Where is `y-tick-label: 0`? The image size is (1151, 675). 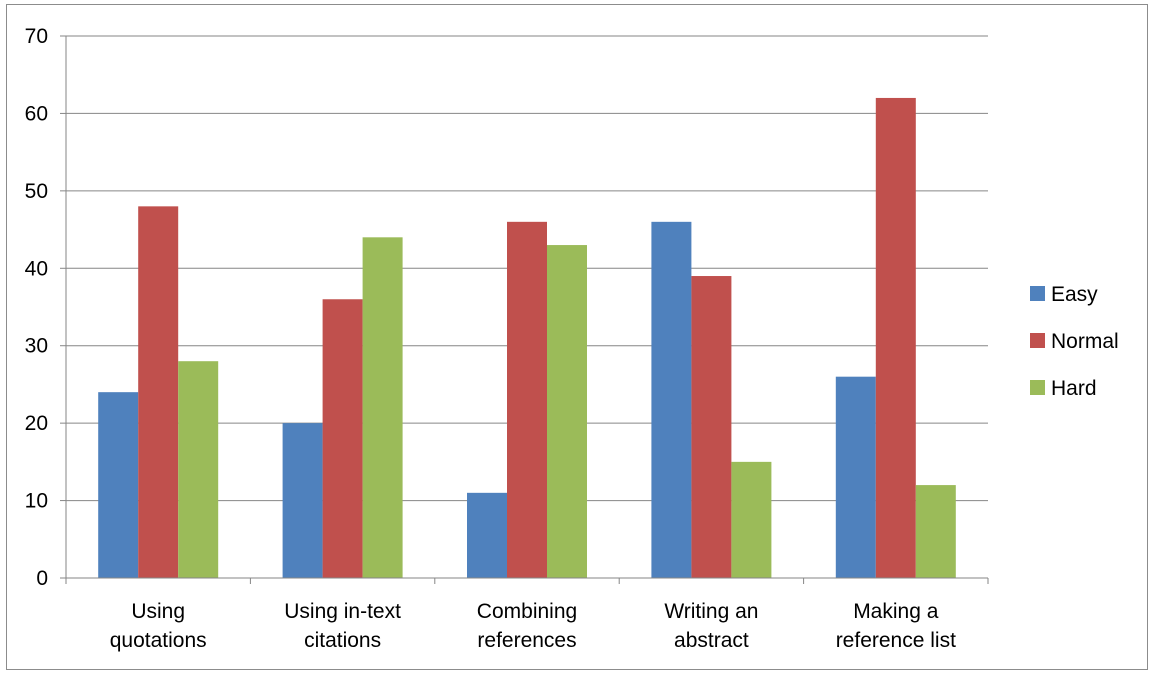
y-tick-label: 0 is located at coordinates (42, 578).